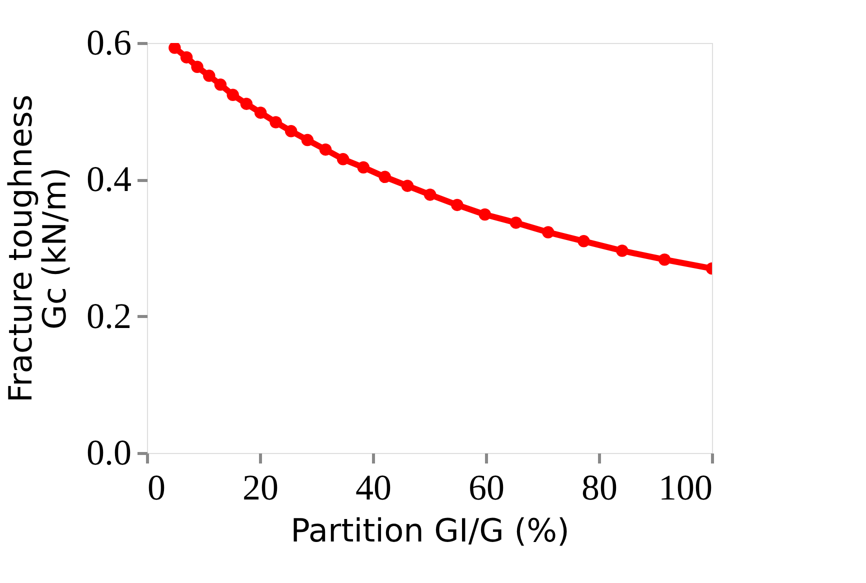  What do you see at coordinates (109, 452) in the screenshot?
I see `y-tick-label: 0.0` at bounding box center [109, 452].